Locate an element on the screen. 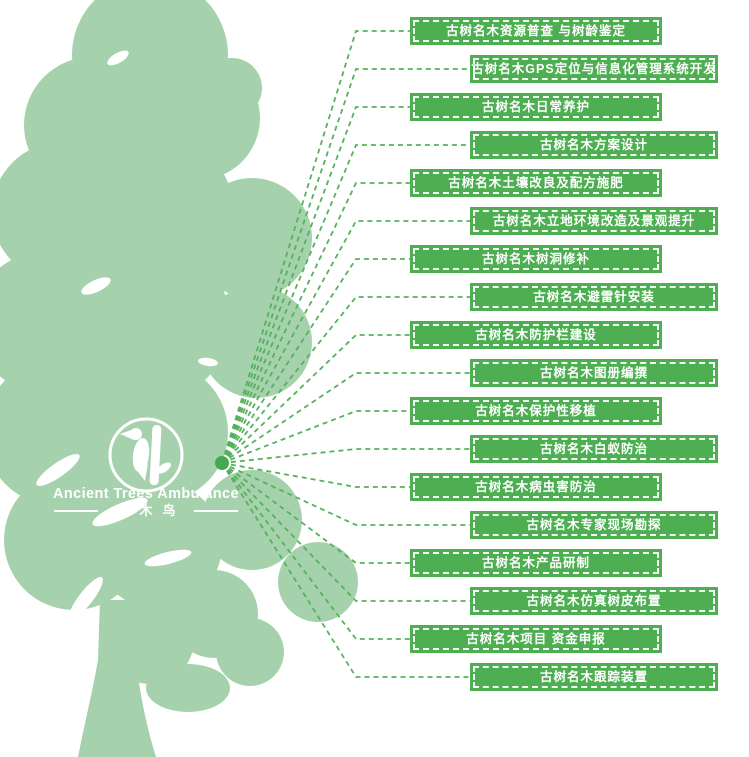  service-label: 古树名木防护栏建设 is located at coordinates (536, 334).